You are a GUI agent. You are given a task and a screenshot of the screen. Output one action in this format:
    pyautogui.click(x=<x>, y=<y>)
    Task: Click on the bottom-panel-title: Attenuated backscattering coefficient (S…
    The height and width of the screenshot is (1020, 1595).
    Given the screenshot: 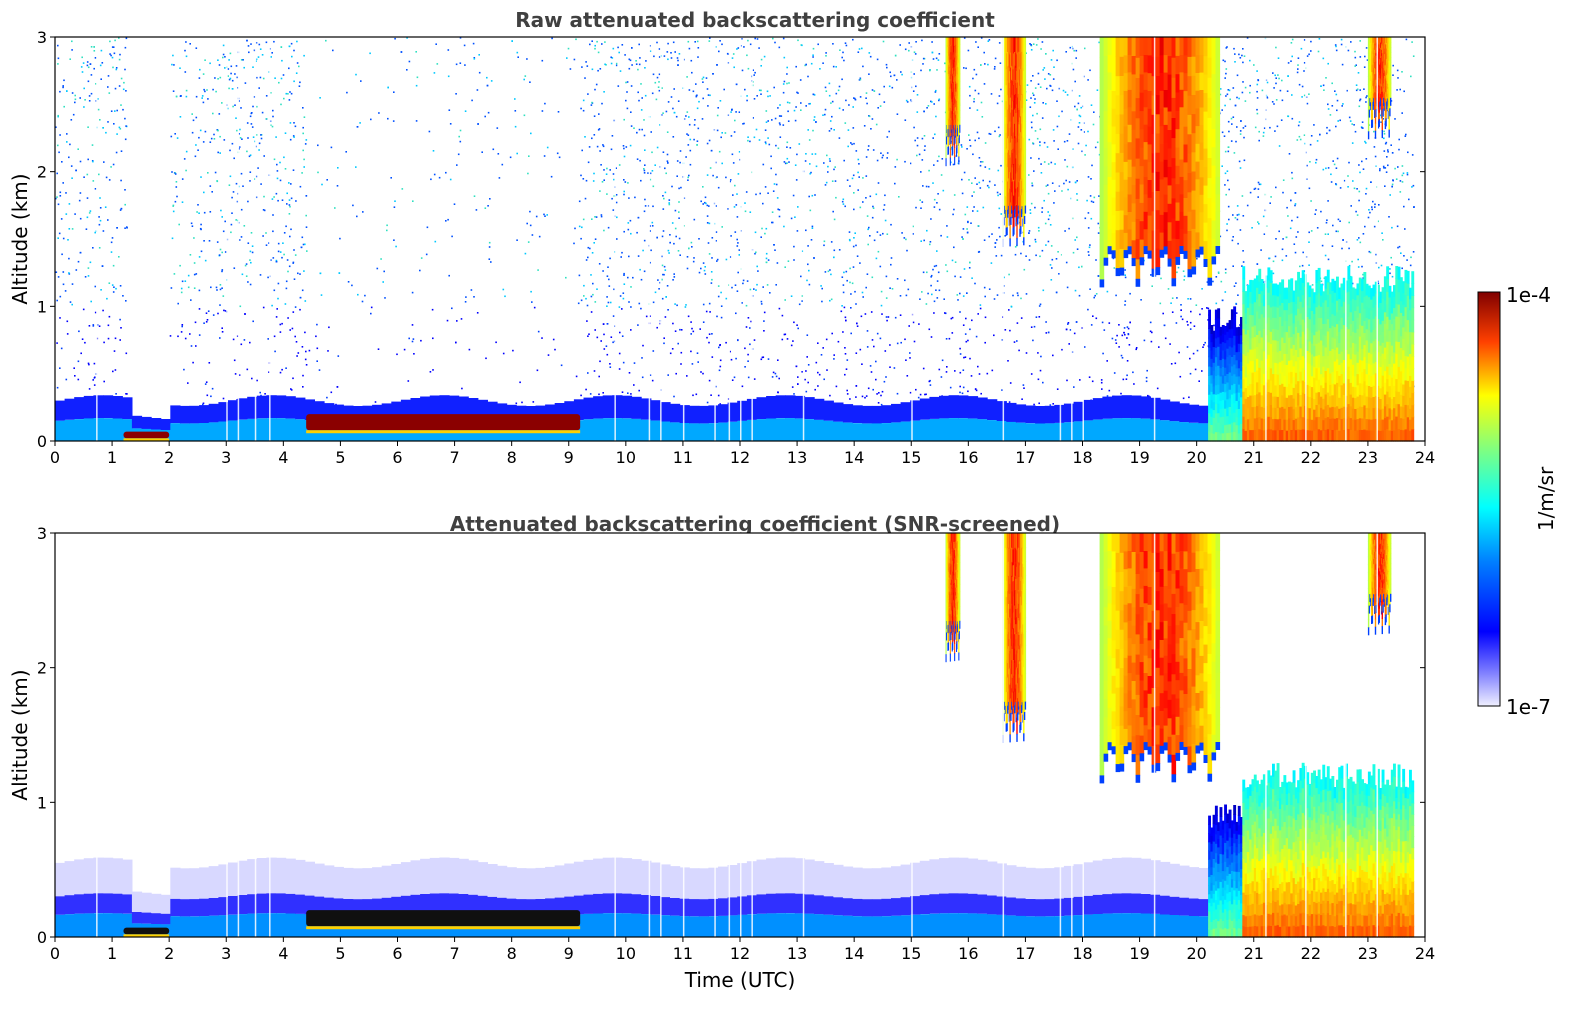 What is the action you would take?
    pyautogui.click(x=755, y=524)
    